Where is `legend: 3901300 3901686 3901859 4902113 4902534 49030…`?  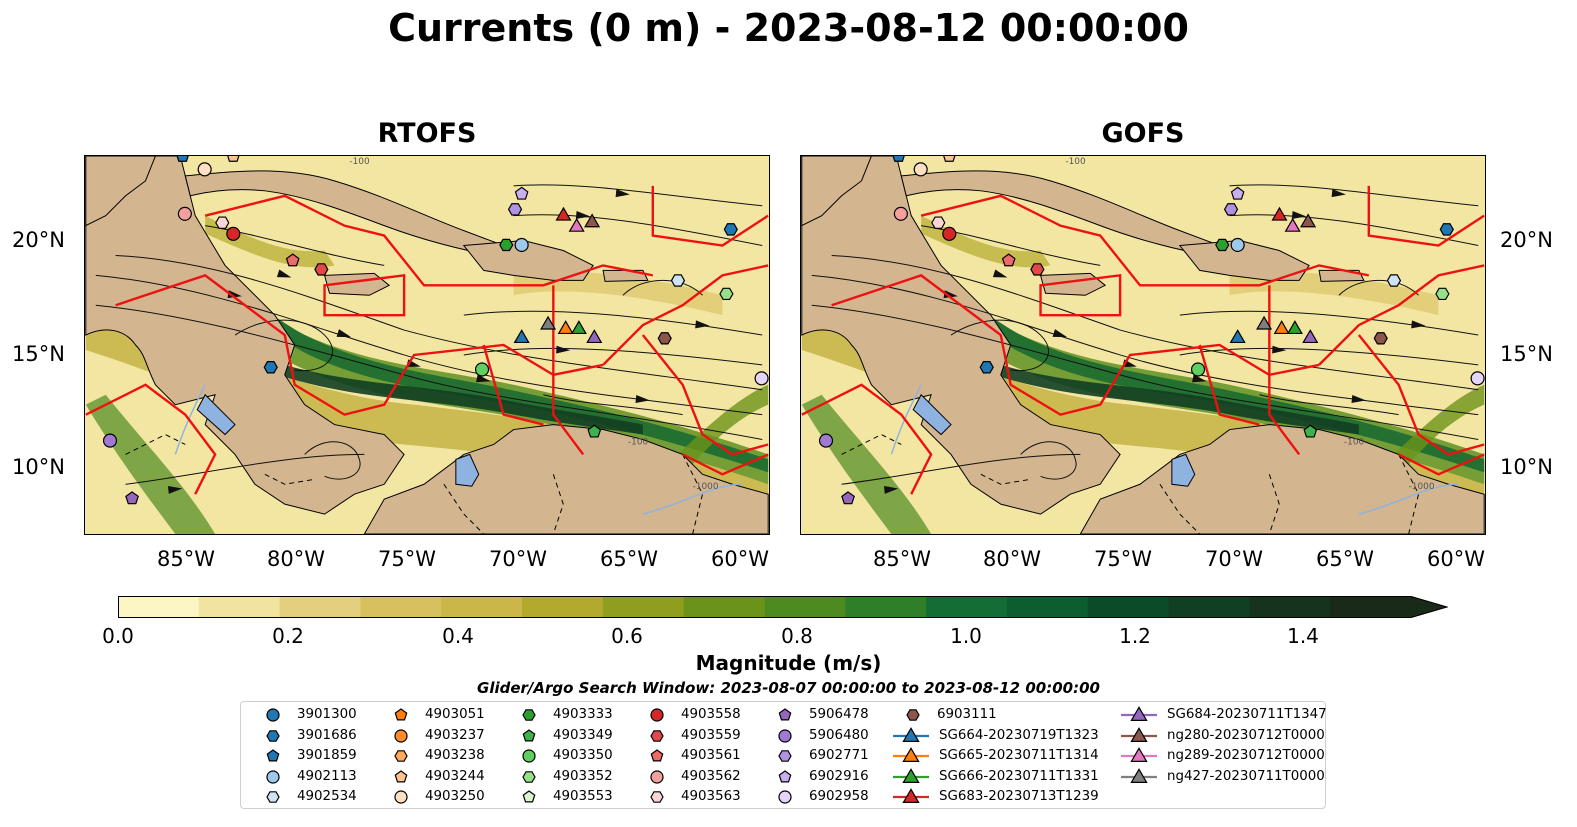 legend: 3901300 3901686 3901859 4902113 4902534 49030… is located at coordinates (783, 755).